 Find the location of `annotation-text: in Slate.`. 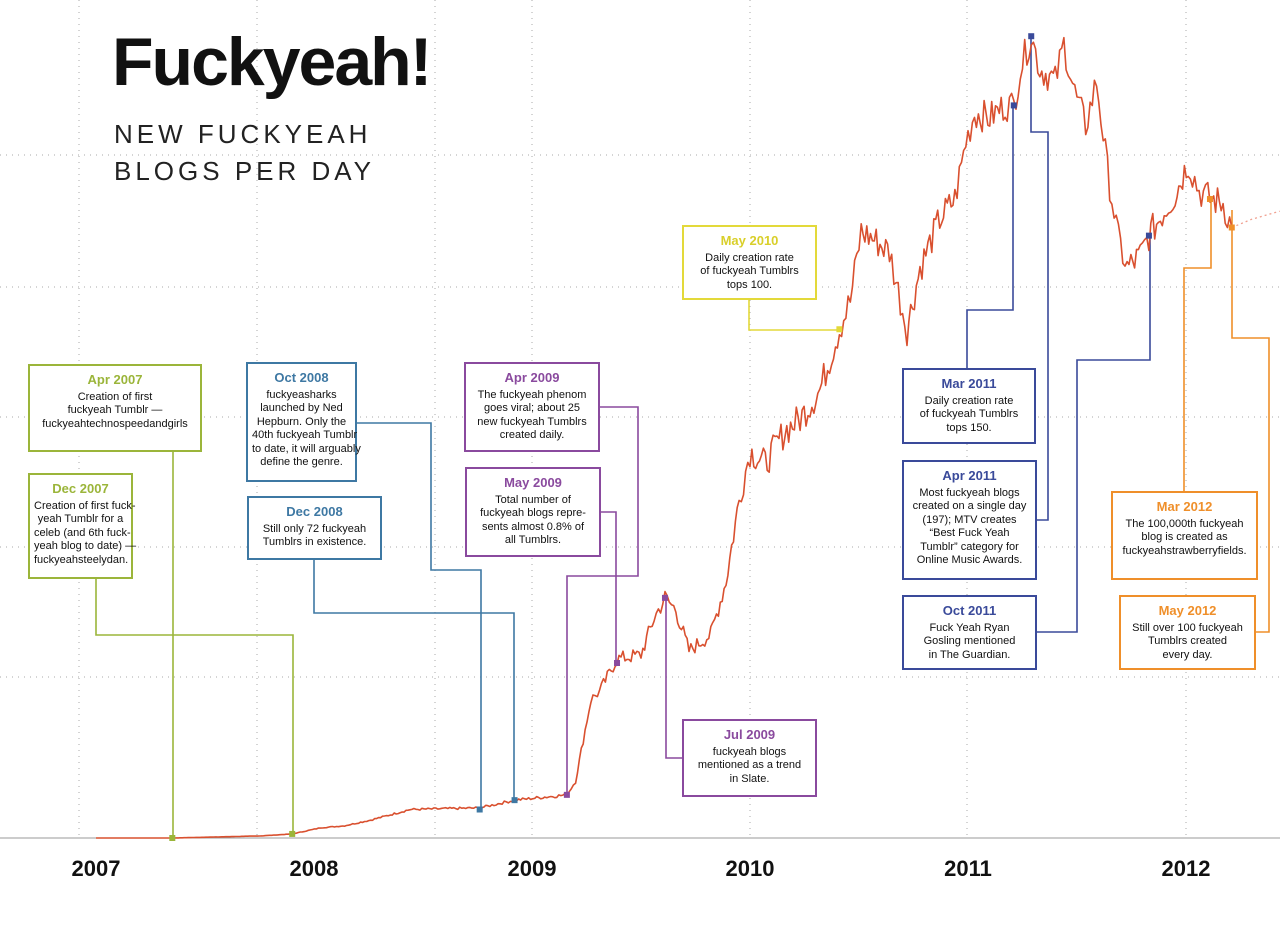

annotation-text: in Slate. is located at coordinates (749, 778).